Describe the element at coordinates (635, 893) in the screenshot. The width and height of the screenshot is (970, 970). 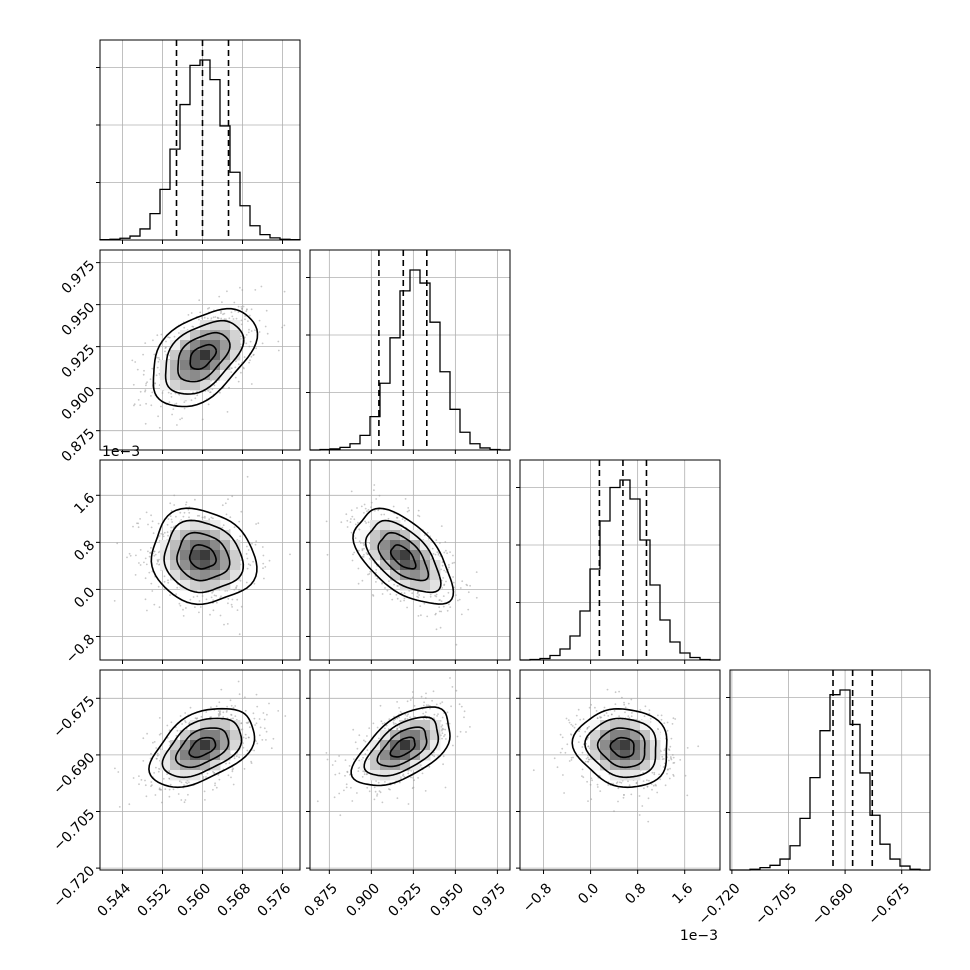
I see `x-tick-label: 0.8` at that location.